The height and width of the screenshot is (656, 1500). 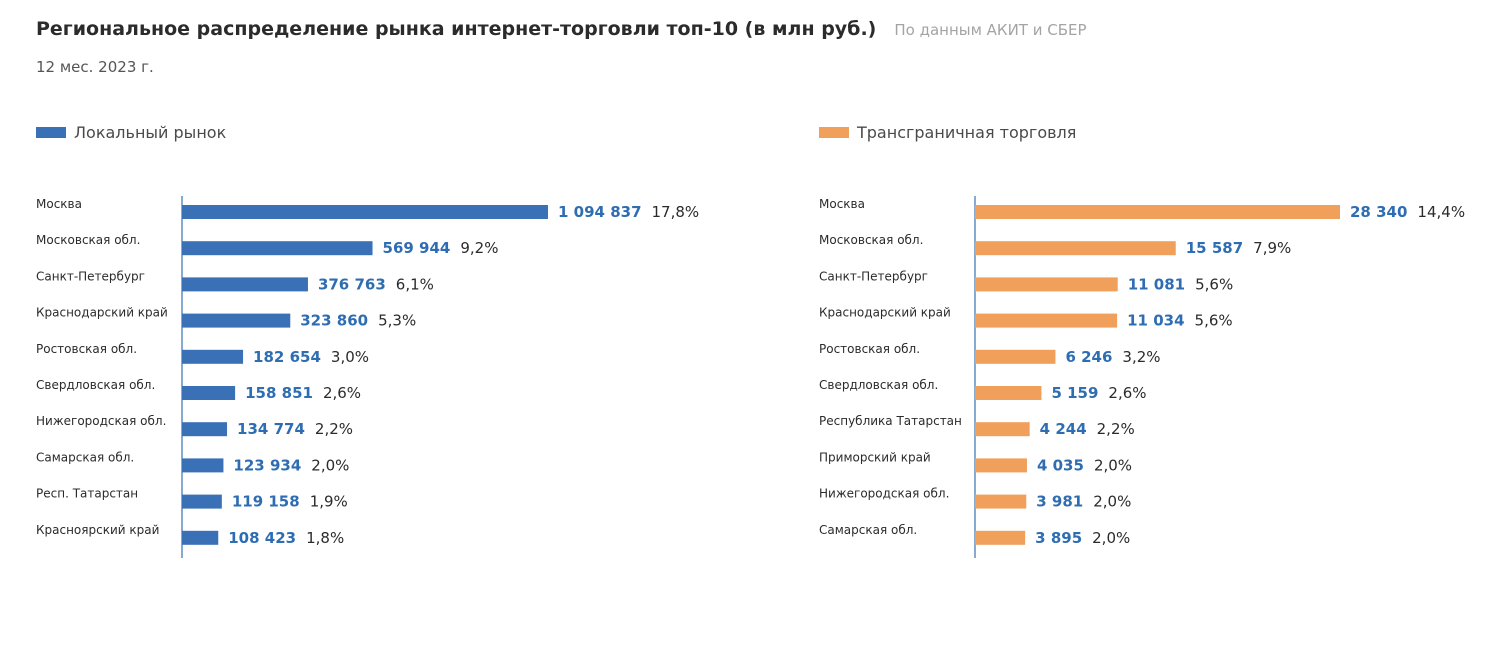 I want to click on source-note: По данным АКИТ и СБЕР, so click(x=990, y=30).